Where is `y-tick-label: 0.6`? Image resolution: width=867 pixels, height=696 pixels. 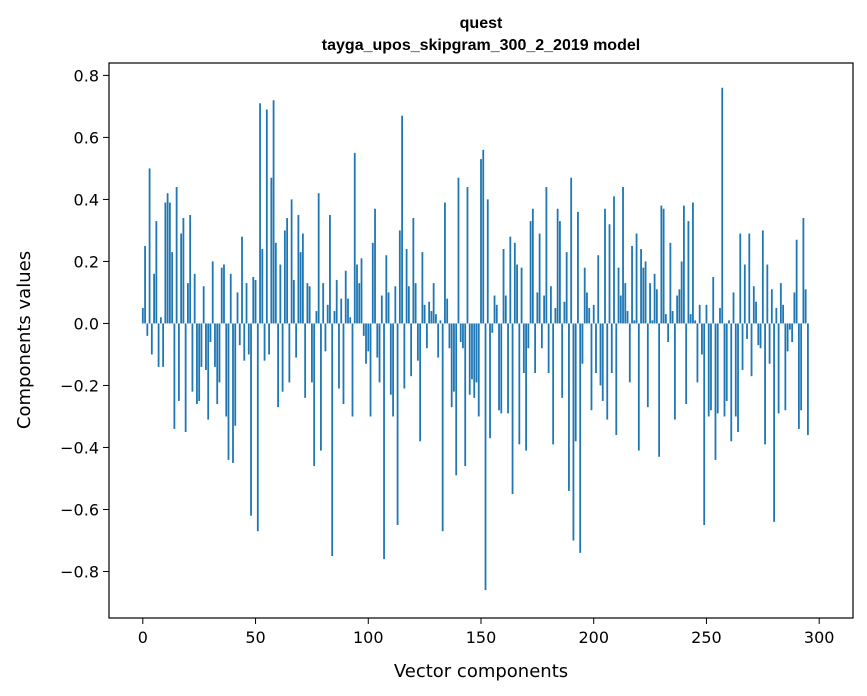
y-tick-label: 0.6 is located at coordinates (86, 137).